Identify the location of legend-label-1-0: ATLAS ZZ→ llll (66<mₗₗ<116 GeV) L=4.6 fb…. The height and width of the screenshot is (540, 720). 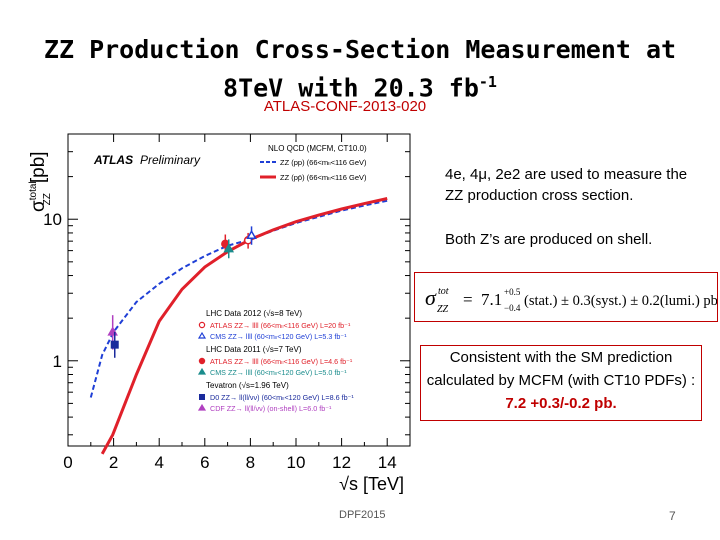
(281, 361).